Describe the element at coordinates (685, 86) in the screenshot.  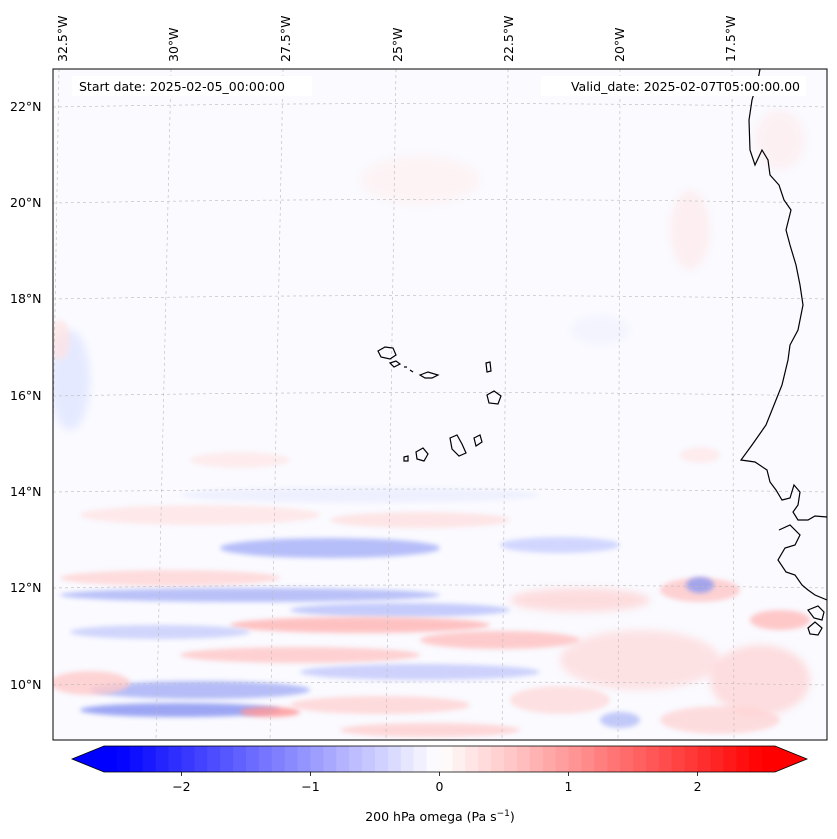
I see `valid-date-label: Valid_date: 2025-02-07T05:00:00.00` at that location.